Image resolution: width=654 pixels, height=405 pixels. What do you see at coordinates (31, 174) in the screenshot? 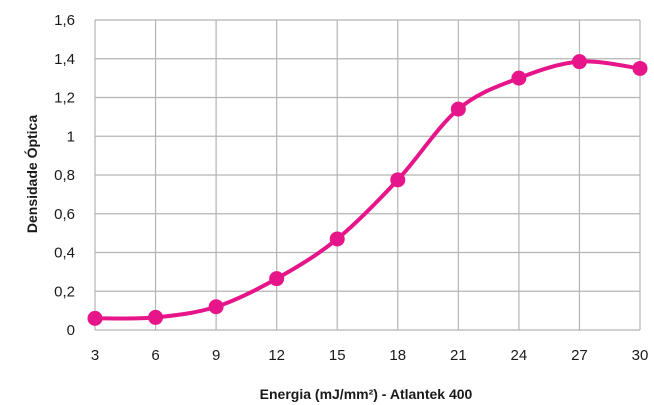
I see `y-axis-title: Densidade Óptica` at bounding box center [31, 174].